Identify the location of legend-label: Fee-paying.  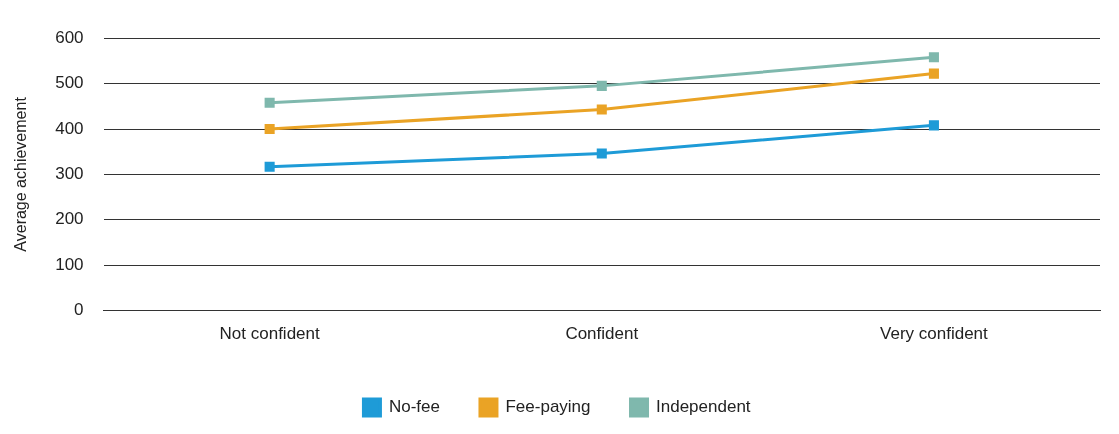
(548, 407).